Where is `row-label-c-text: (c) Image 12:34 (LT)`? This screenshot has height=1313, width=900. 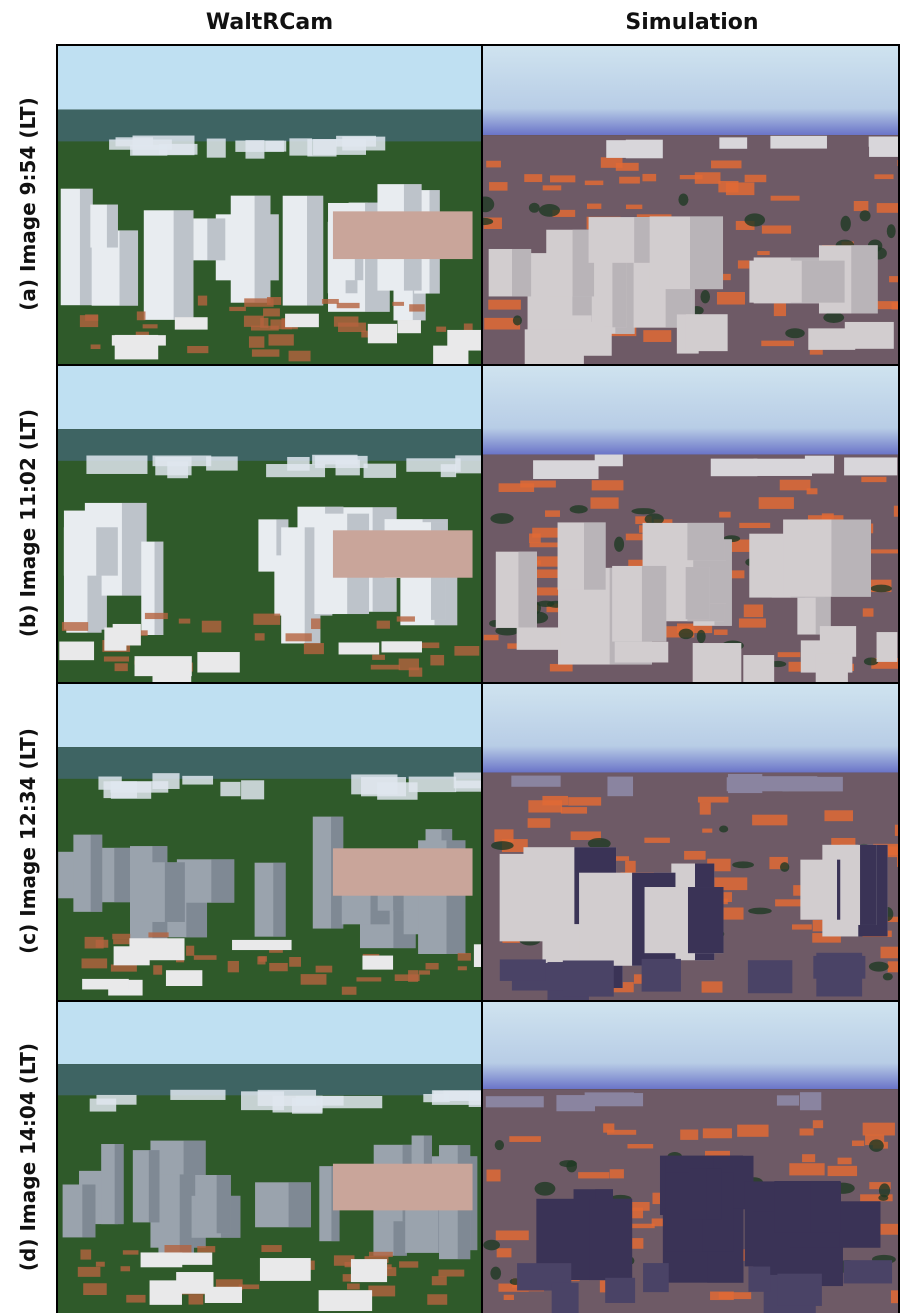
row-label-c-text: (c) Image 12:34 (LT) is located at coordinates (28, 841).